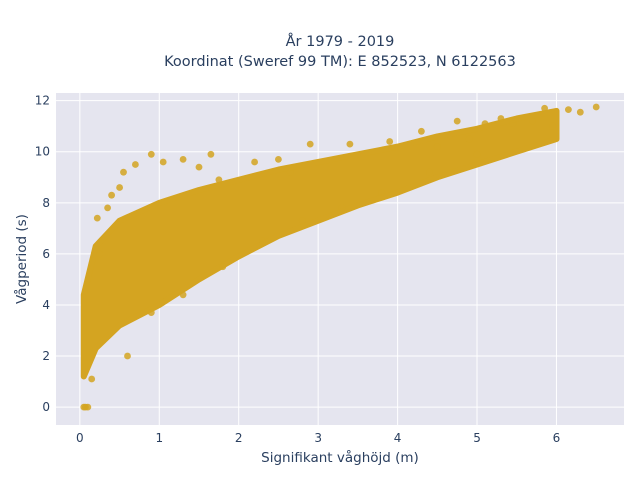 Image resolution: width=640 pixels, height=480 pixels. Describe the element at coordinates (557, 438) in the screenshot. I see `x-tick-label: 6` at that location.